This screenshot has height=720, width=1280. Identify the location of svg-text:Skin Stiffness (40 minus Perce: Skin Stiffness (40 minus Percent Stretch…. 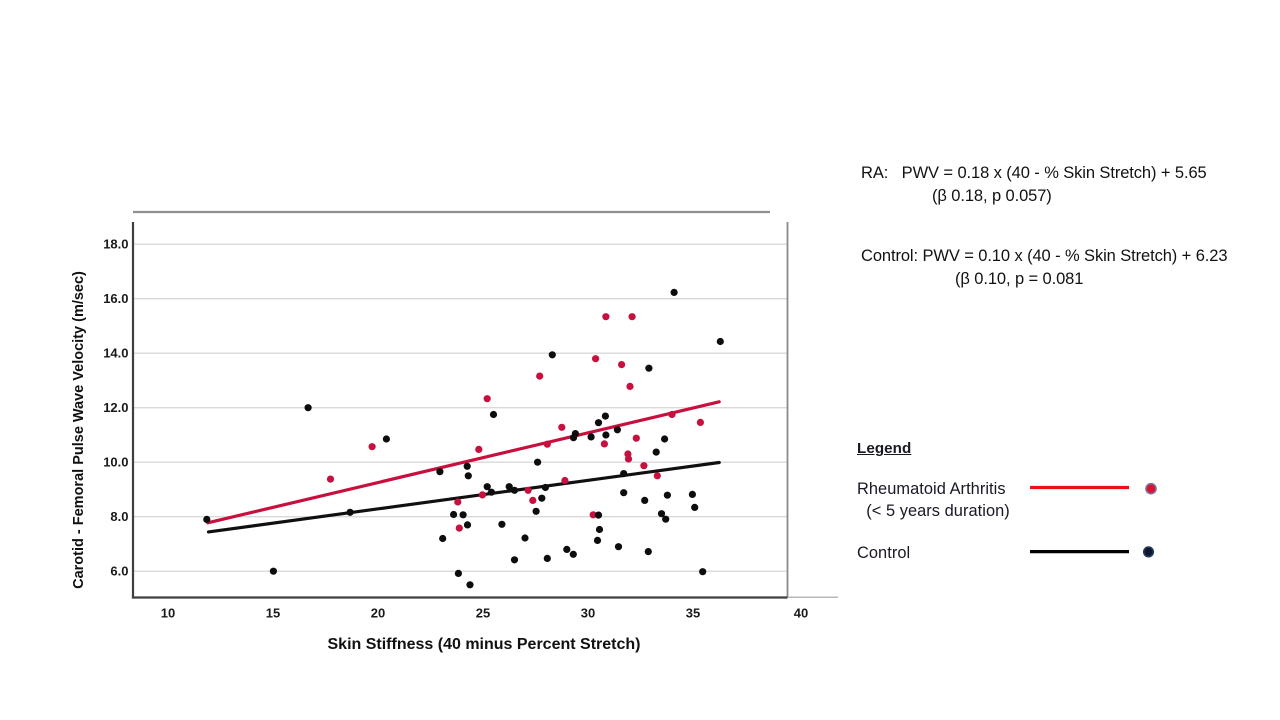
(484, 644).